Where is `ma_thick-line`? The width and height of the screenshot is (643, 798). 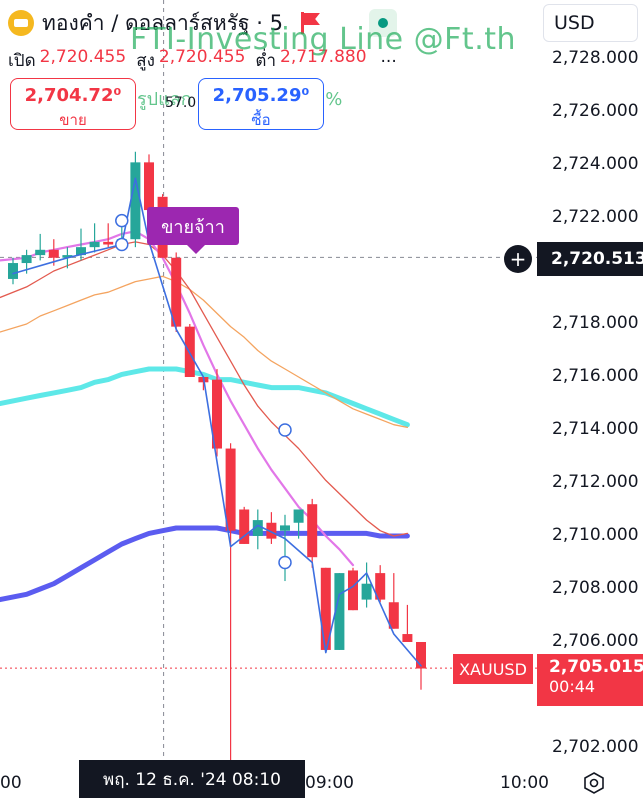
ma_thick-line is located at coordinates (205, 564).